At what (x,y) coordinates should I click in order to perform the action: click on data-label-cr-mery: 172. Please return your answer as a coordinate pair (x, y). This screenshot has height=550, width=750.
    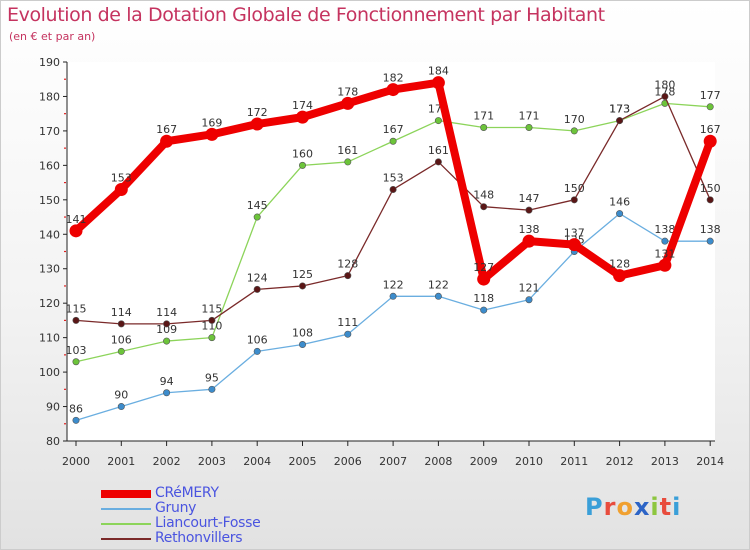
    Looking at the image, I should click on (257, 112).